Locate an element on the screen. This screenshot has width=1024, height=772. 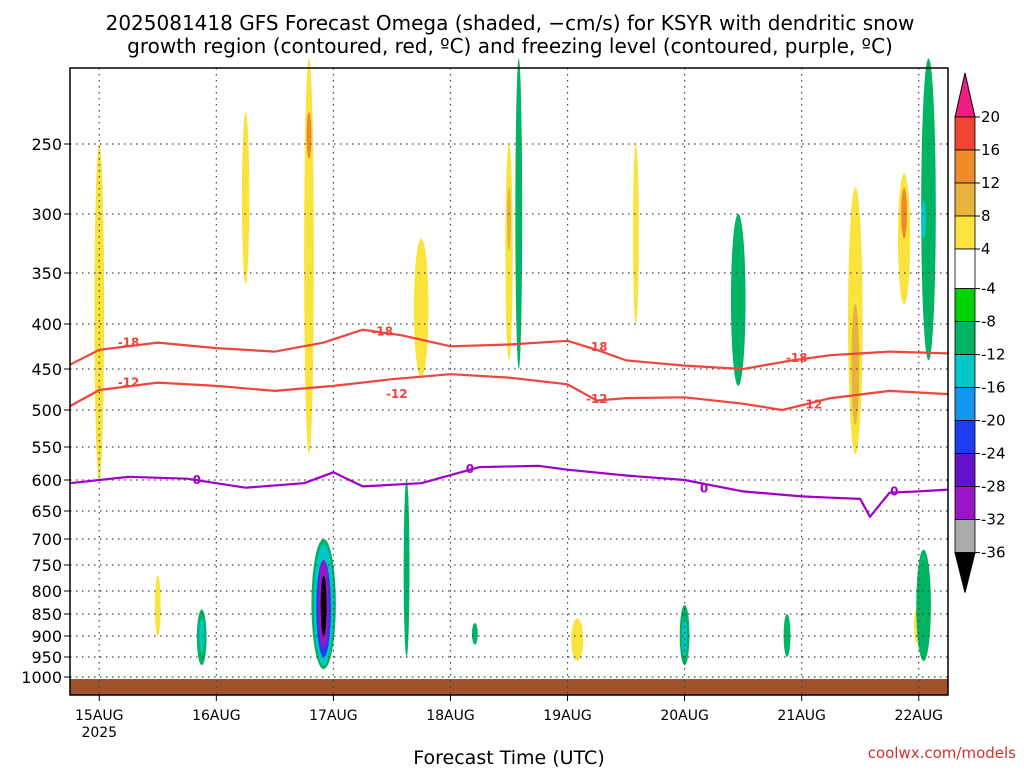
colorbar-bottom-arrow is located at coordinates (965, 572).